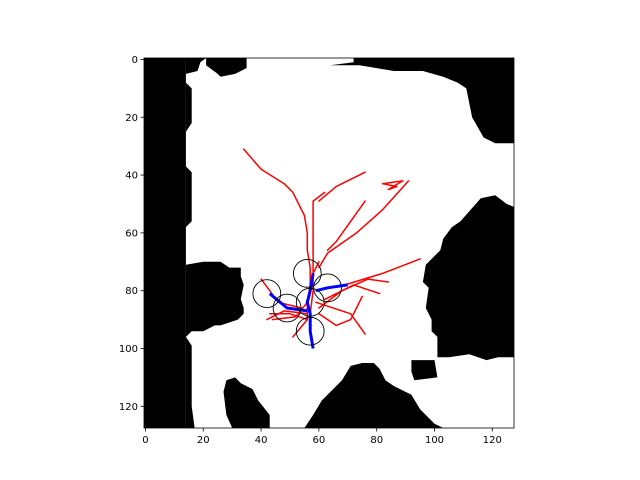 The image size is (640, 480). What do you see at coordinates (319, 440) in the screenshot?
I see `x-tick-label-60: 60` at bounding box center [319, 440].